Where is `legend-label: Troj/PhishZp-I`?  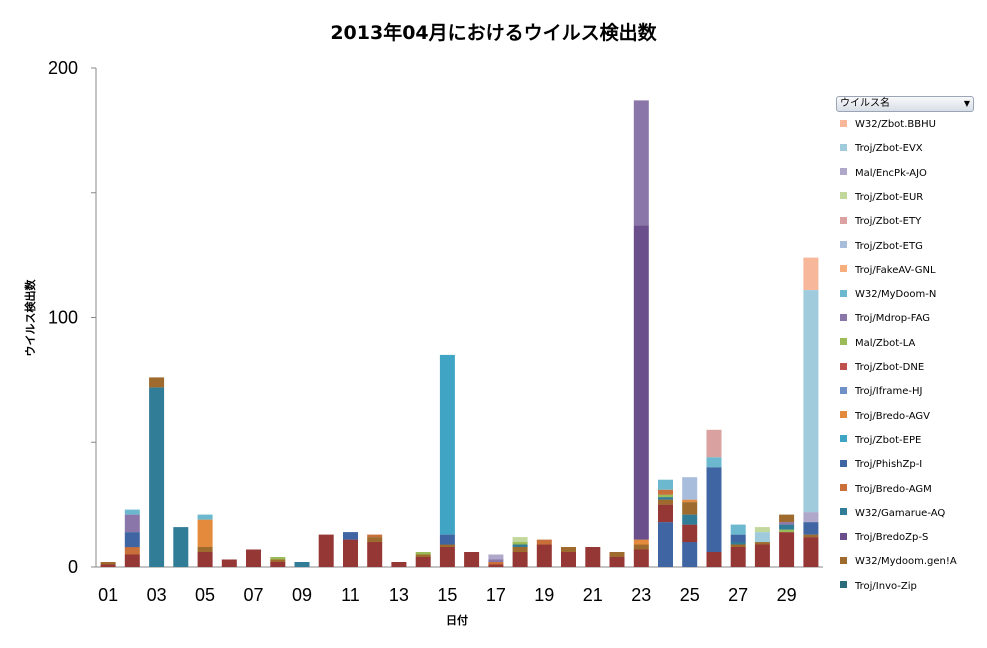
legend-label: Troj/PhishZp-I is located at coordinates (889, 465).